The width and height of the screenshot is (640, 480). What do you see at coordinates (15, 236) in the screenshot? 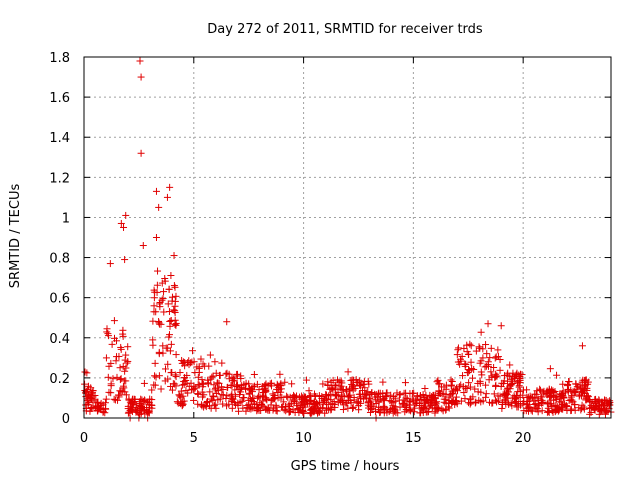
I see `y-axis-label: SRMTID / TECUs` at bounding box center [15, 236].